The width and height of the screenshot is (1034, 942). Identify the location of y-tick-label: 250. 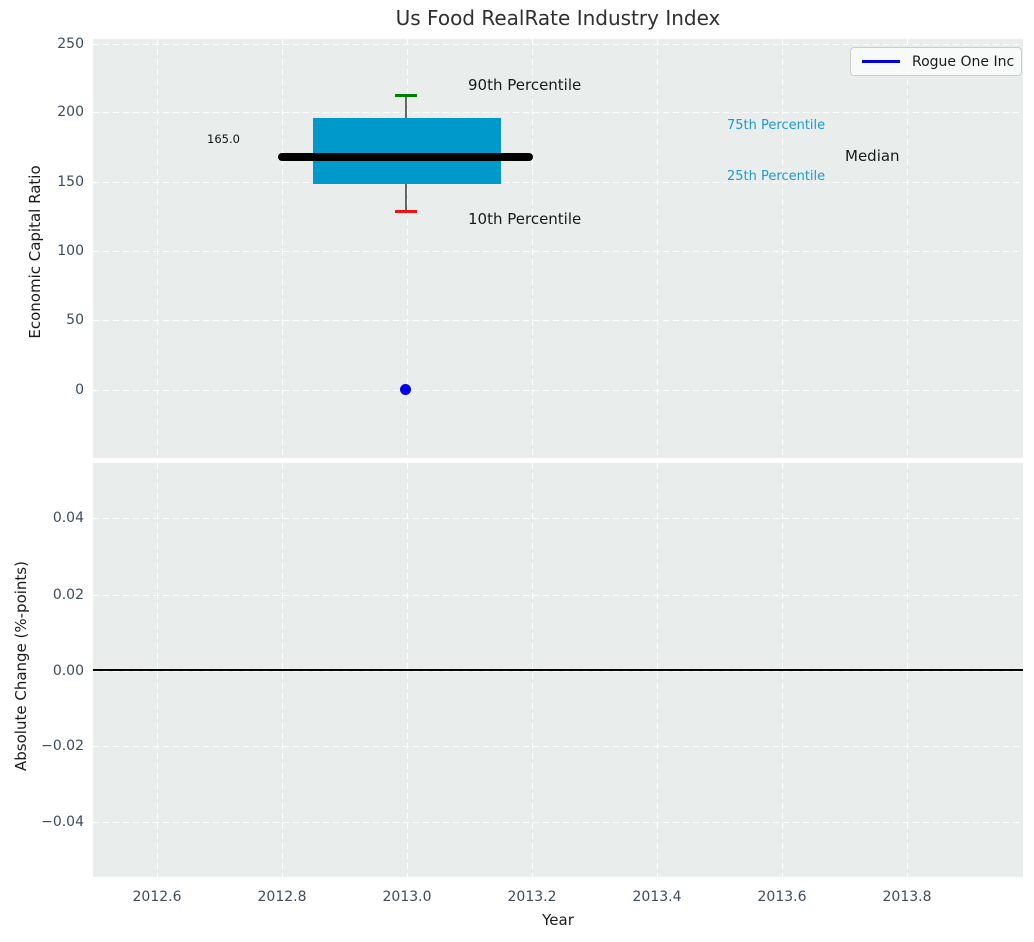
(70, 44).